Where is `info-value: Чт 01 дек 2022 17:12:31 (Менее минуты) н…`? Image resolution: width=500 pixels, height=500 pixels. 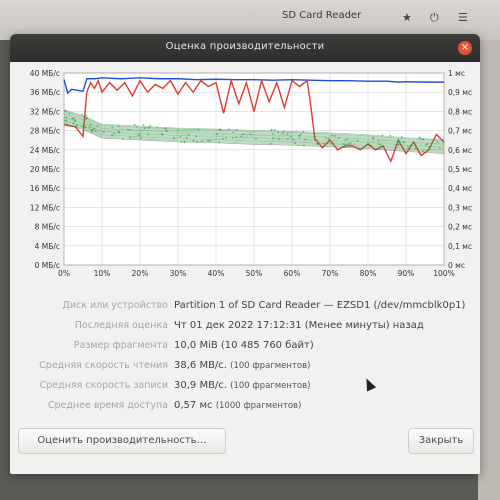
info-value: Чт 01 дек 2022 17:12:31 (Менее минуты) н… is located at coordinates (299, 325).